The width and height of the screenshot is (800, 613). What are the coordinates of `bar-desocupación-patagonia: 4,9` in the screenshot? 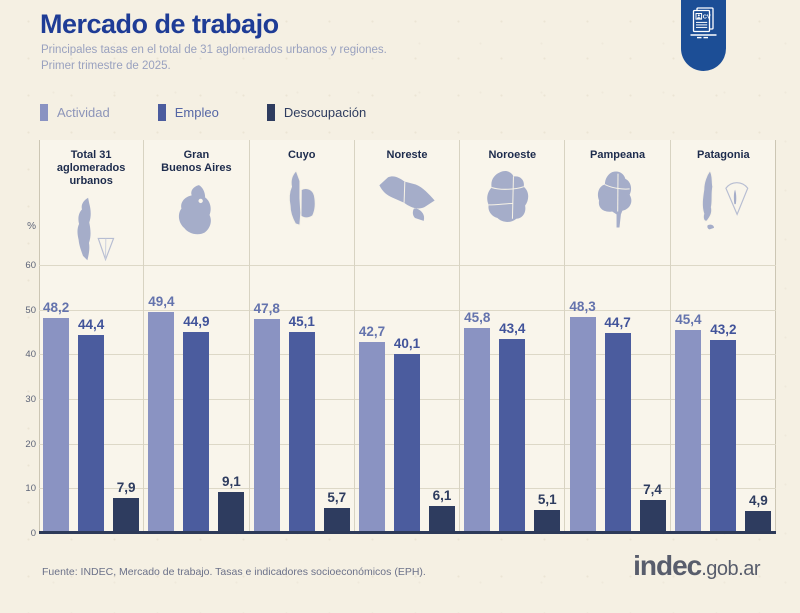 It's located at (758, 513).